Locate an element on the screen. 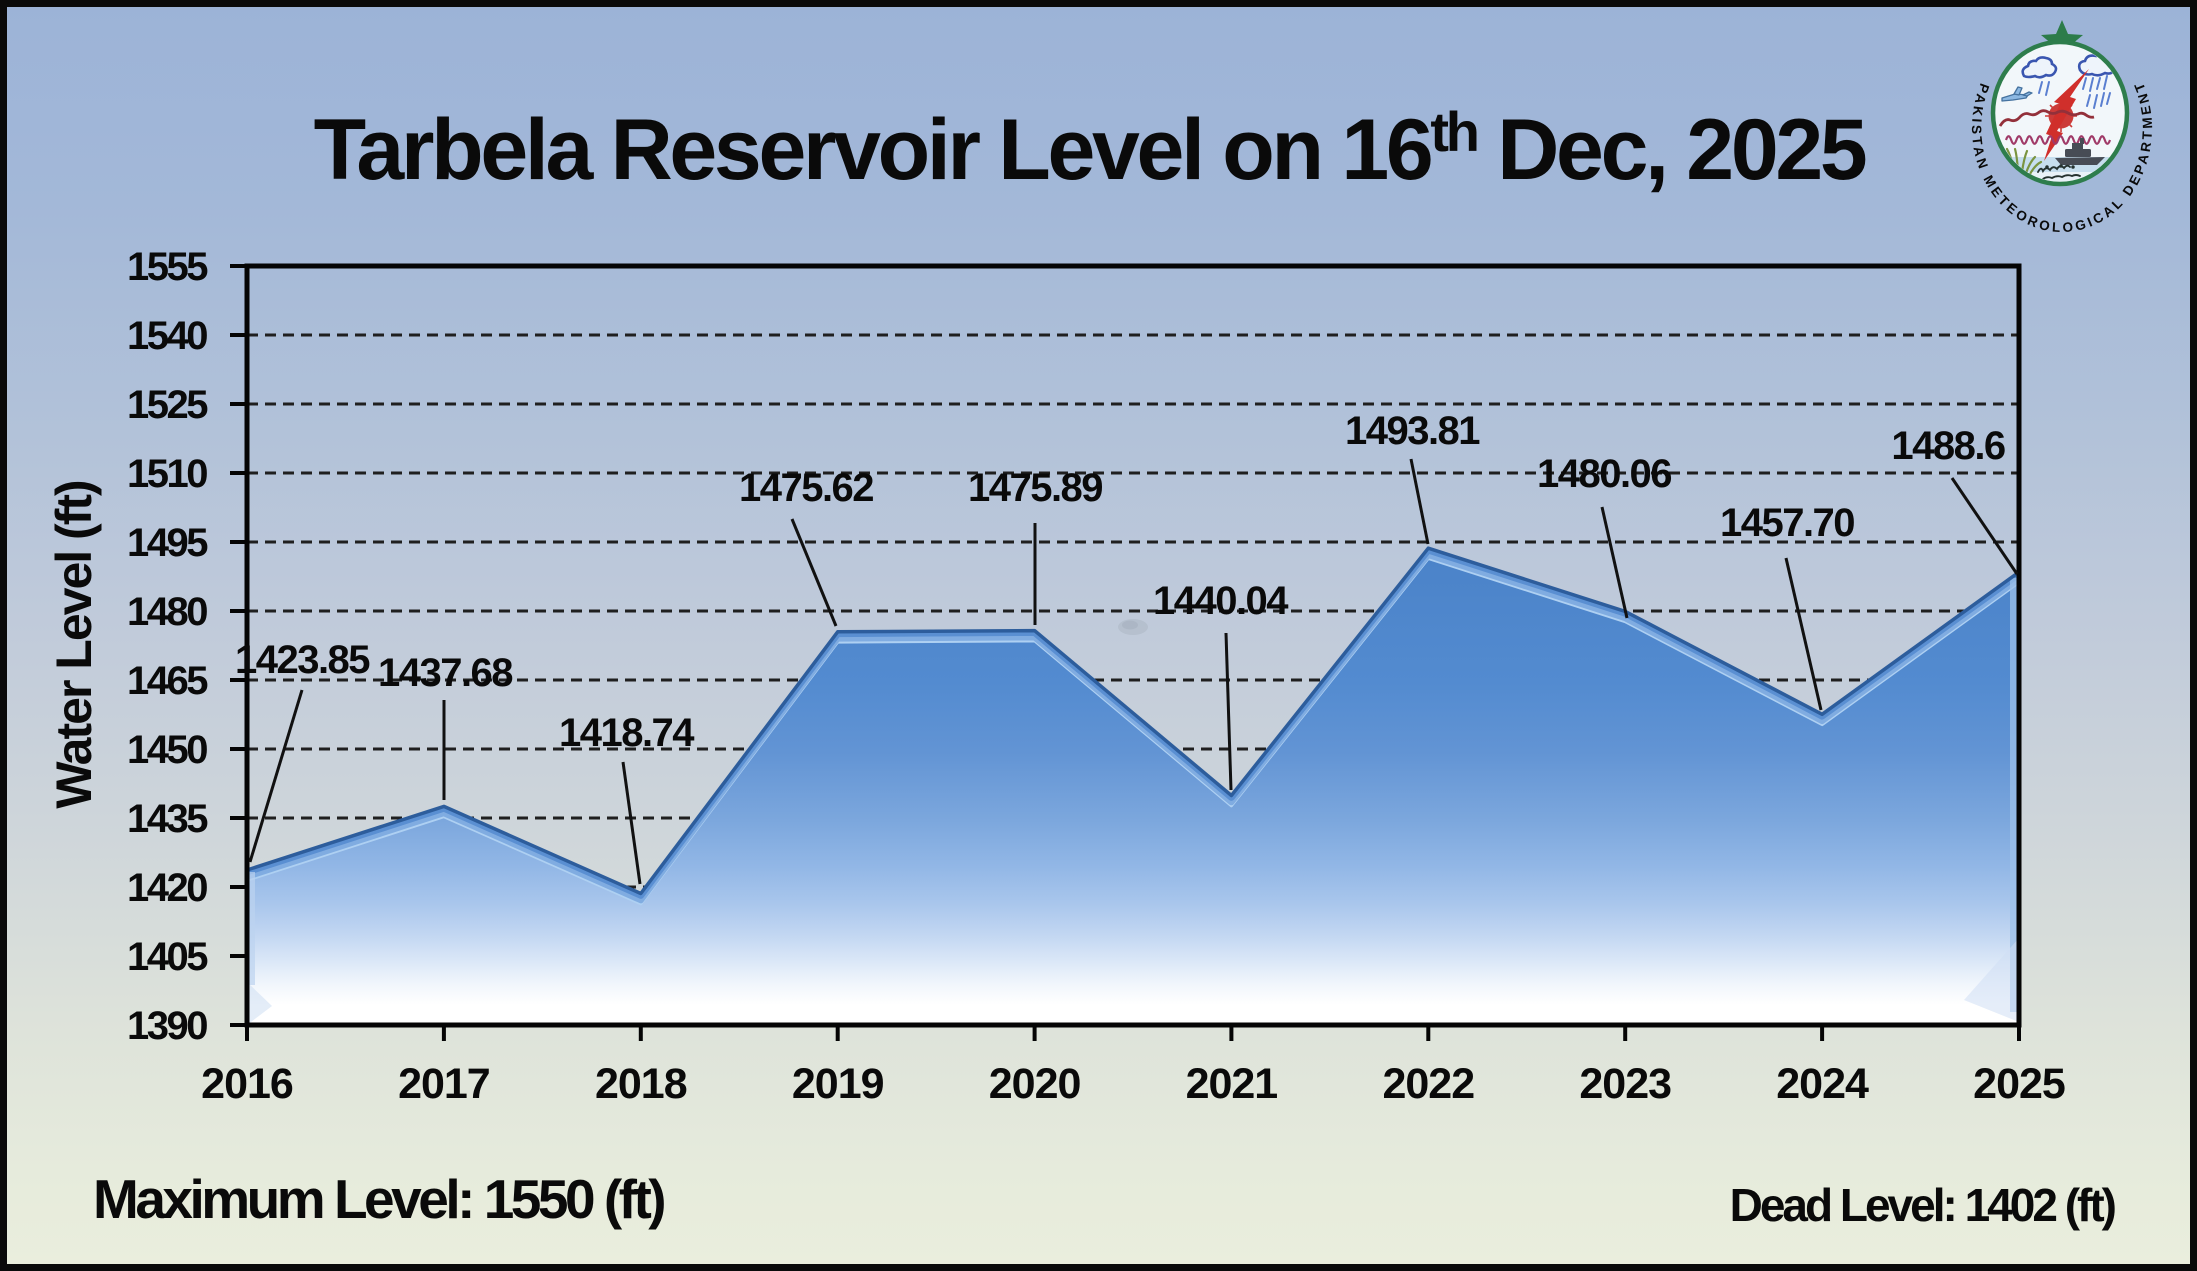 The width and height of the screenshot is (2197, 1271). svg-text: 1488.6 is located at coordinates (1948, 446).